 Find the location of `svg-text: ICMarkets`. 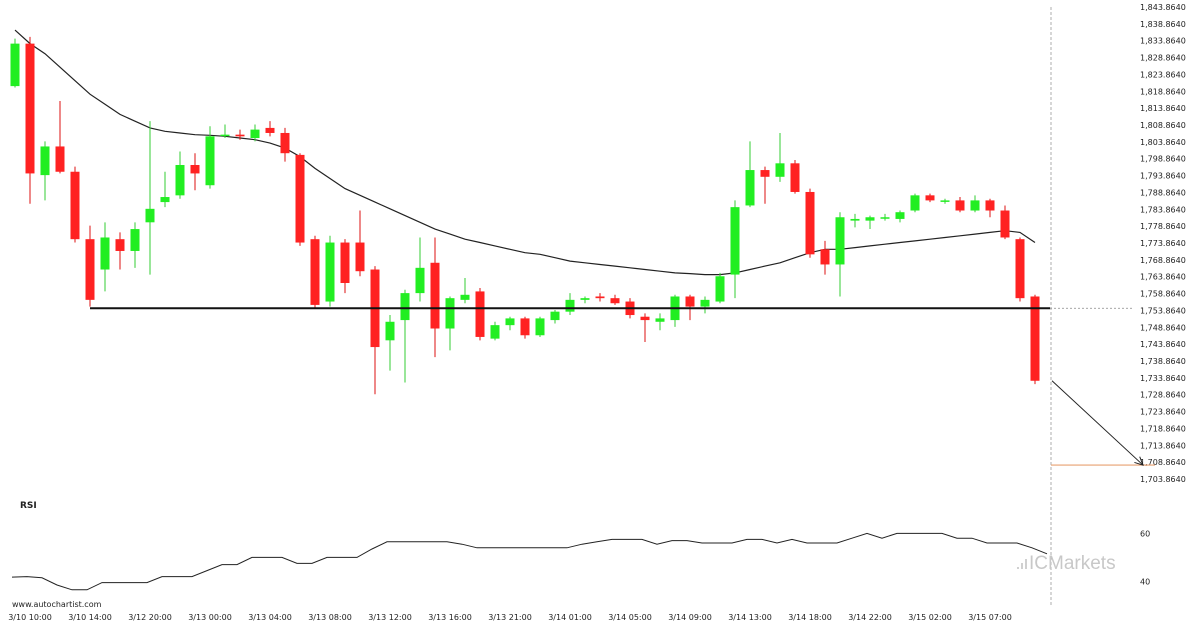

svg-text: ICMarkets is located at coordinates (1072, 563).